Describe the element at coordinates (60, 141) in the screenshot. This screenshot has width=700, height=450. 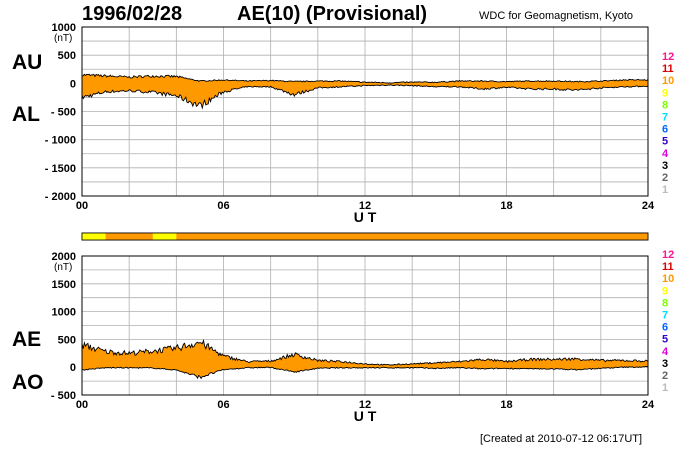
I see `y-tick-label: - 1000` at that location.